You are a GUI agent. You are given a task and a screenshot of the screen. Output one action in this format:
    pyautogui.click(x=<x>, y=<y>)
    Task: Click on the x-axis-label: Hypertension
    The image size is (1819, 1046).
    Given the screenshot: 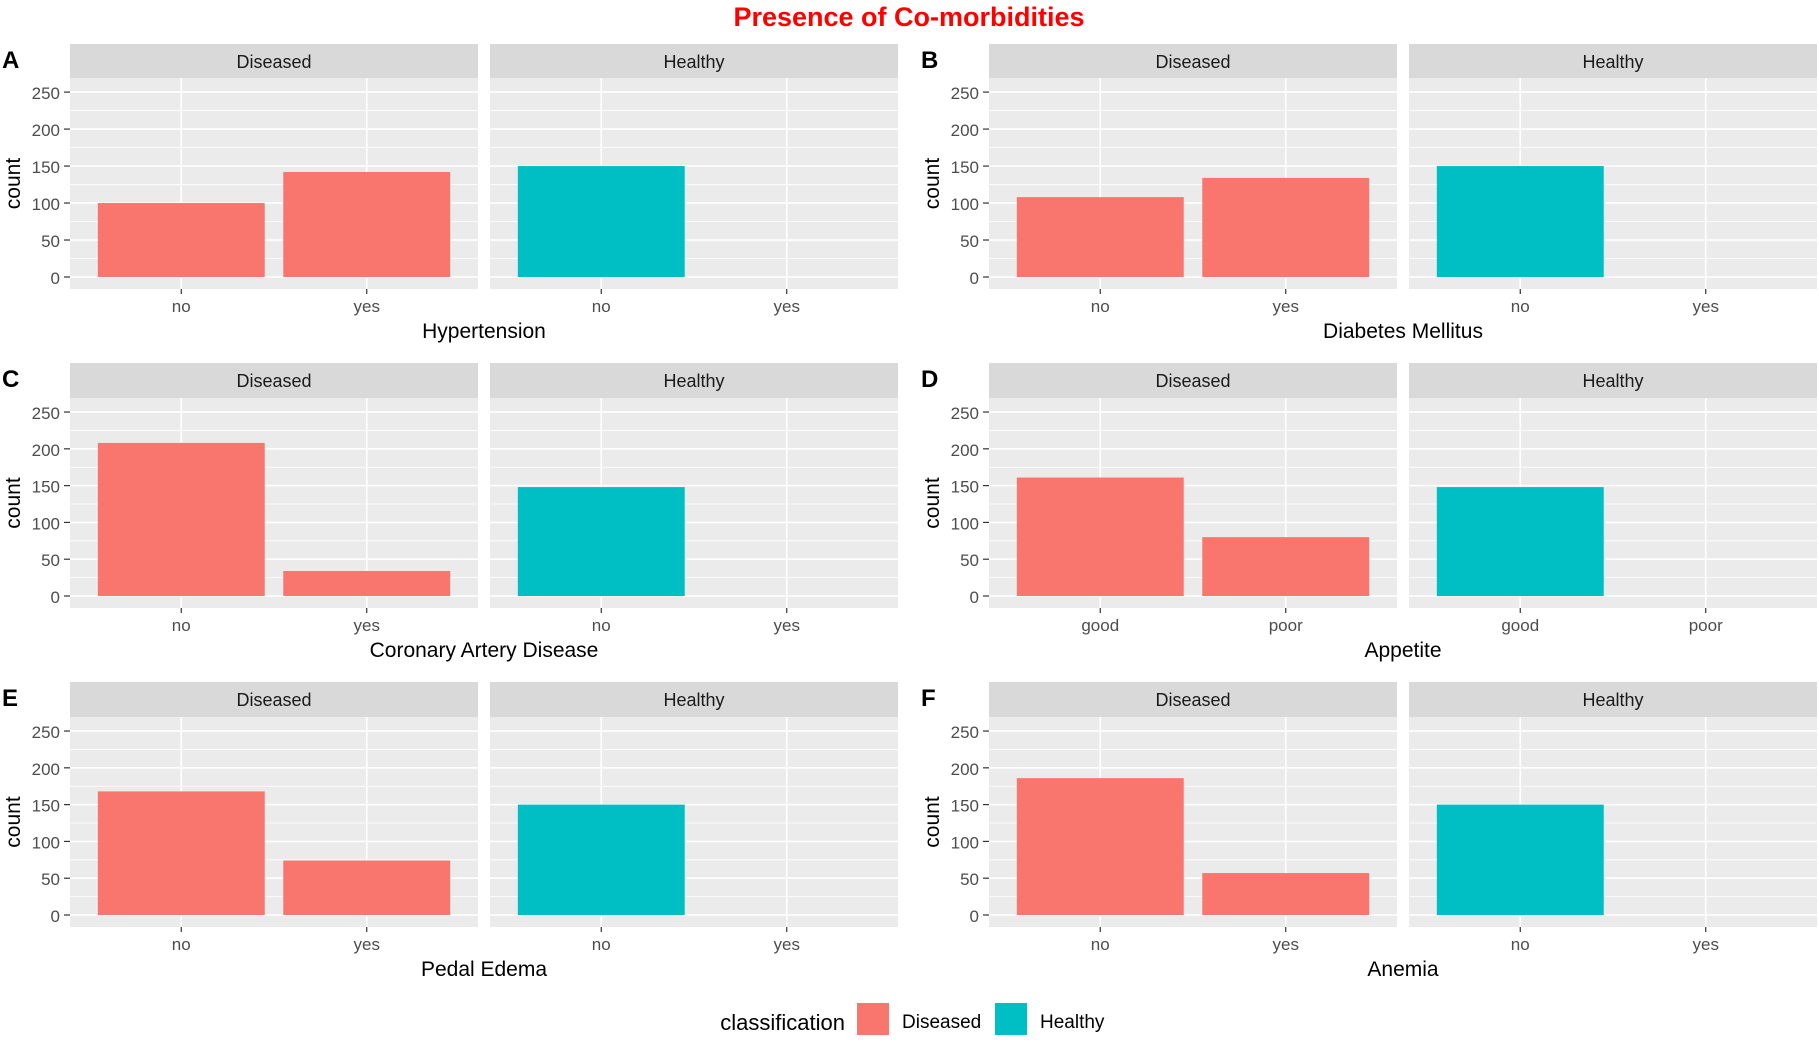 What is the action you would take?
    pyautogui.click(x=484, y=331)
    